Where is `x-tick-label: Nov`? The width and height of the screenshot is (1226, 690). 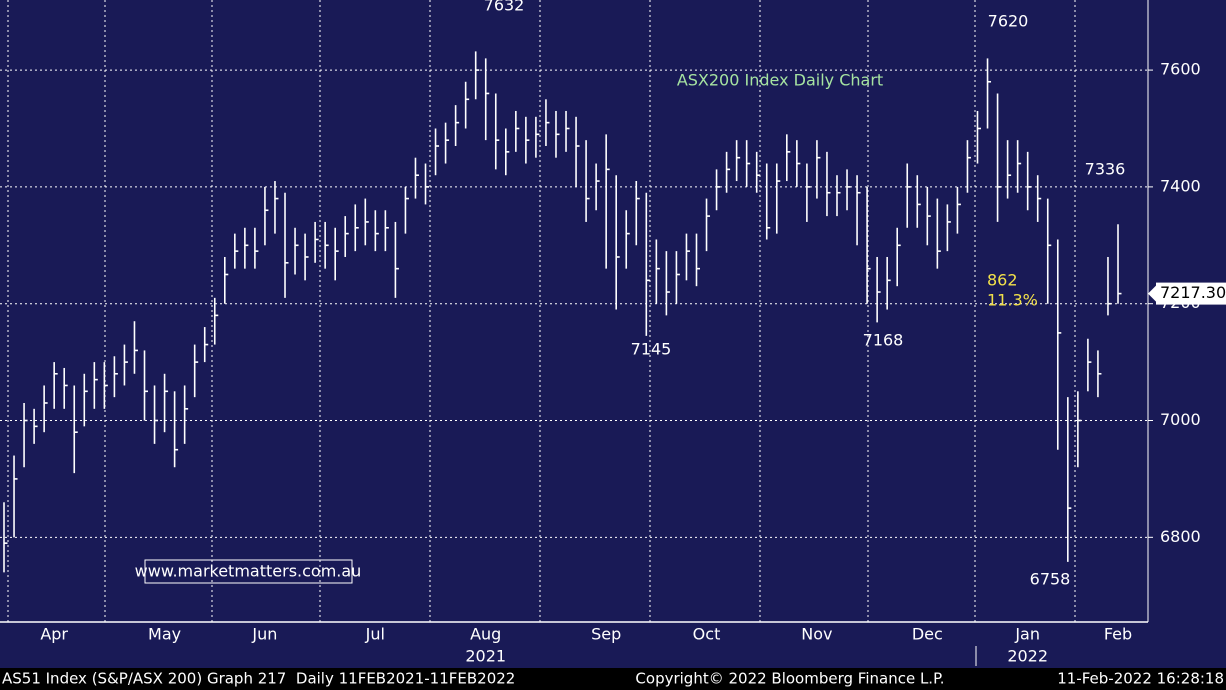 x-tick-label: Nov is located at coordinates (816, 634).